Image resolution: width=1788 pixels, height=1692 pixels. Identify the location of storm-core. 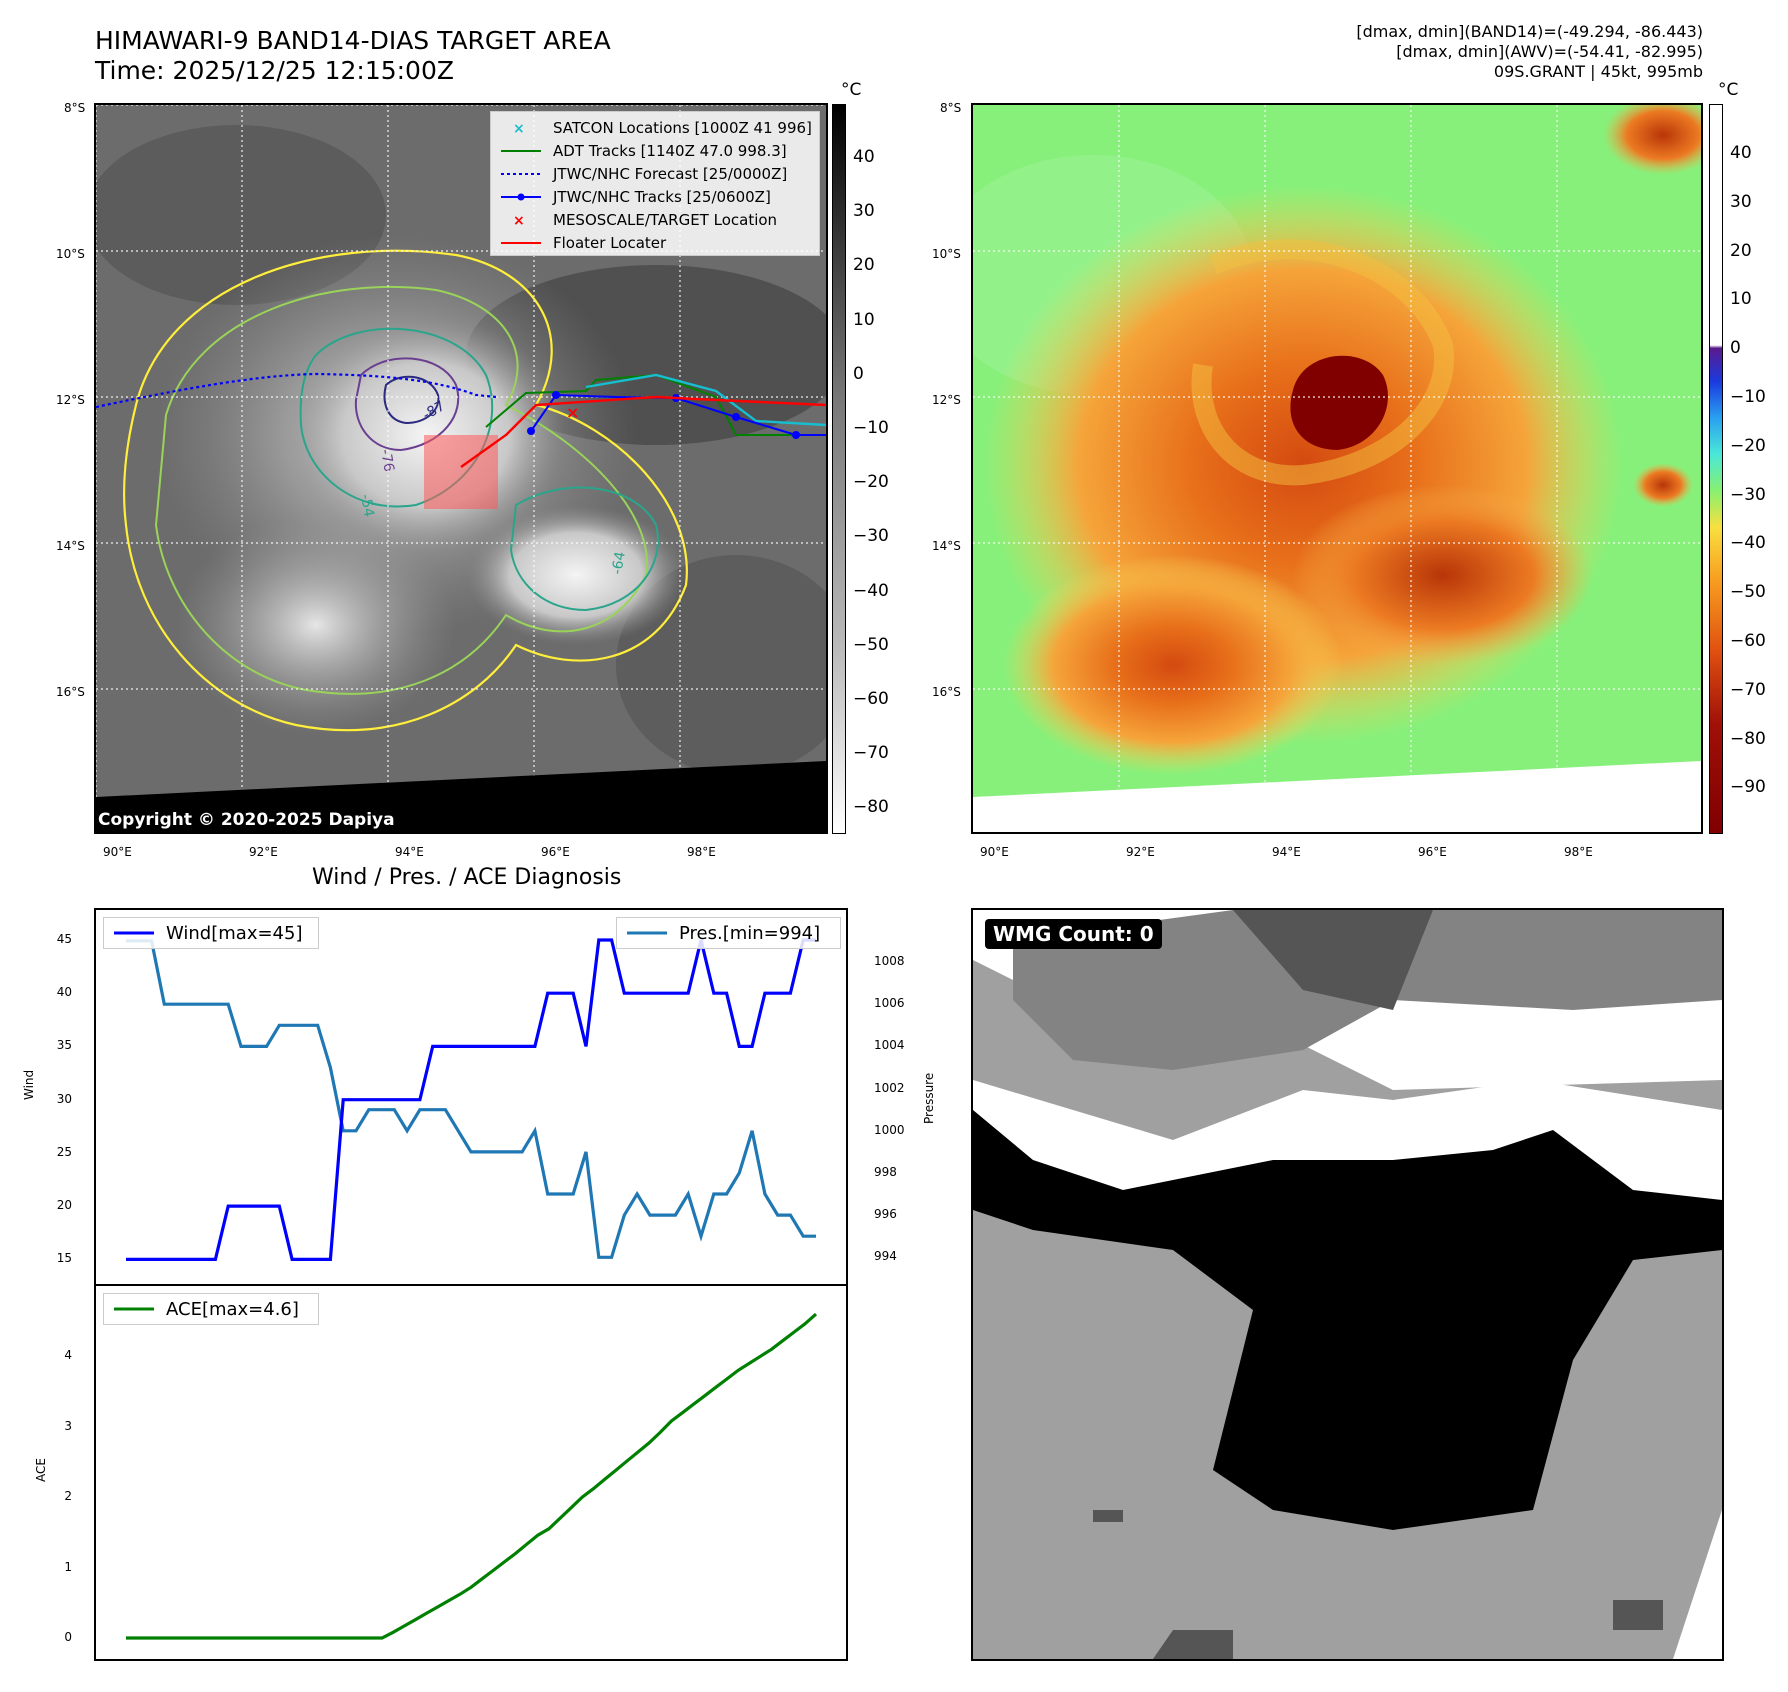
(1339, 402).